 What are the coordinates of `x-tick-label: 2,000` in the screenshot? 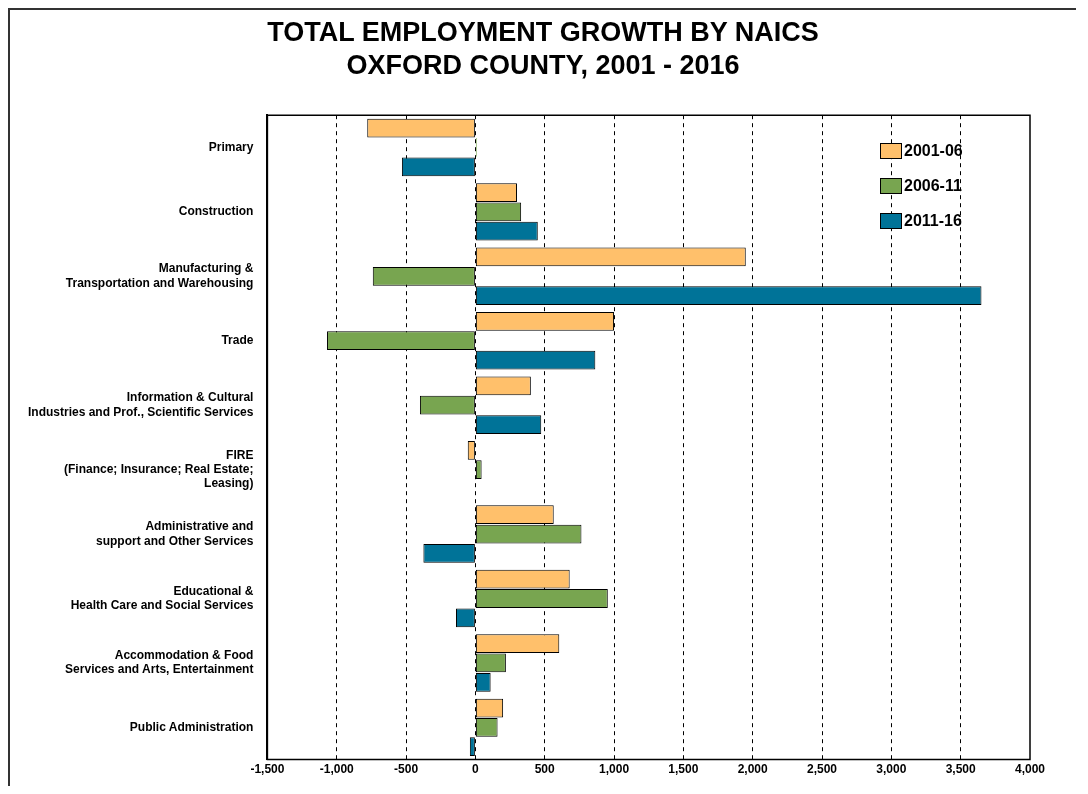 It's located at (753, 769).